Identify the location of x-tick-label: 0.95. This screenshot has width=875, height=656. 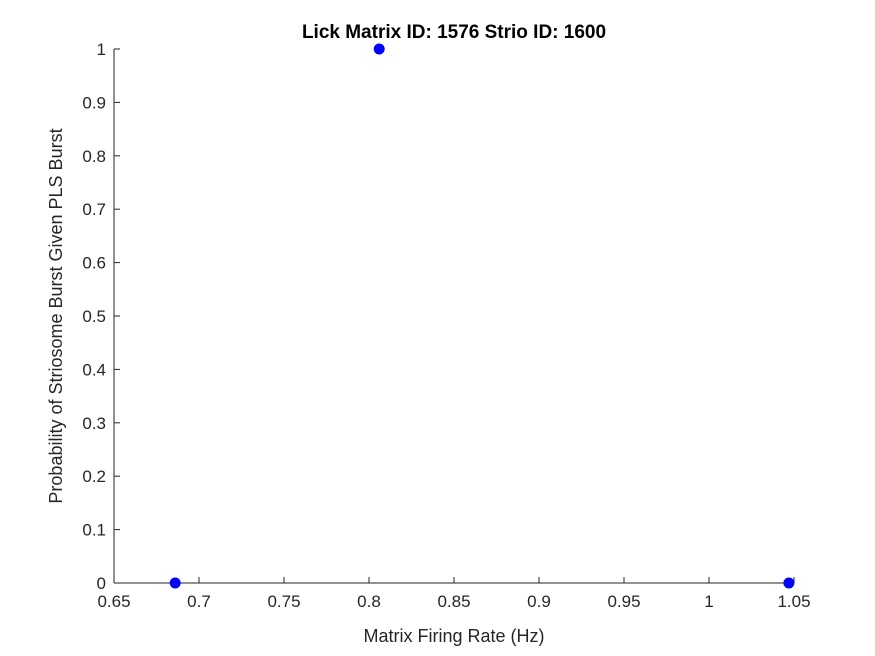
(623, 601).